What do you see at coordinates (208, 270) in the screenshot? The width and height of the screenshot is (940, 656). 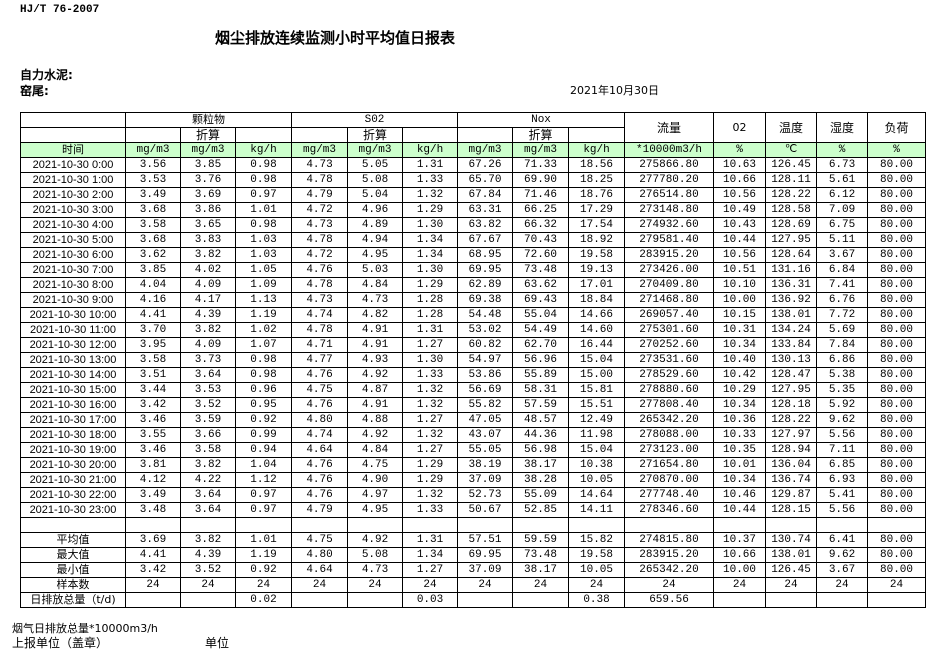 I see `value-cell: 4.02` at bounding box center [208, 270].